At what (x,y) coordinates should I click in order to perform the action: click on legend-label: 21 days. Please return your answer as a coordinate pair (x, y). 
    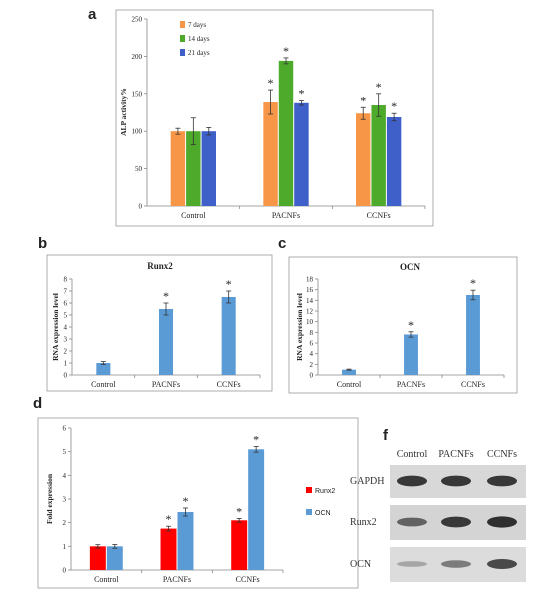
    Looking at the image, I should click on (199, 53).